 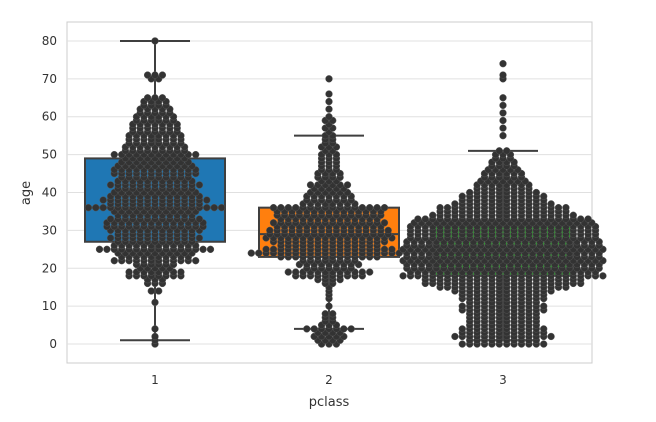 I want to click on y-axis-label: age, so click(x=26, y=193).